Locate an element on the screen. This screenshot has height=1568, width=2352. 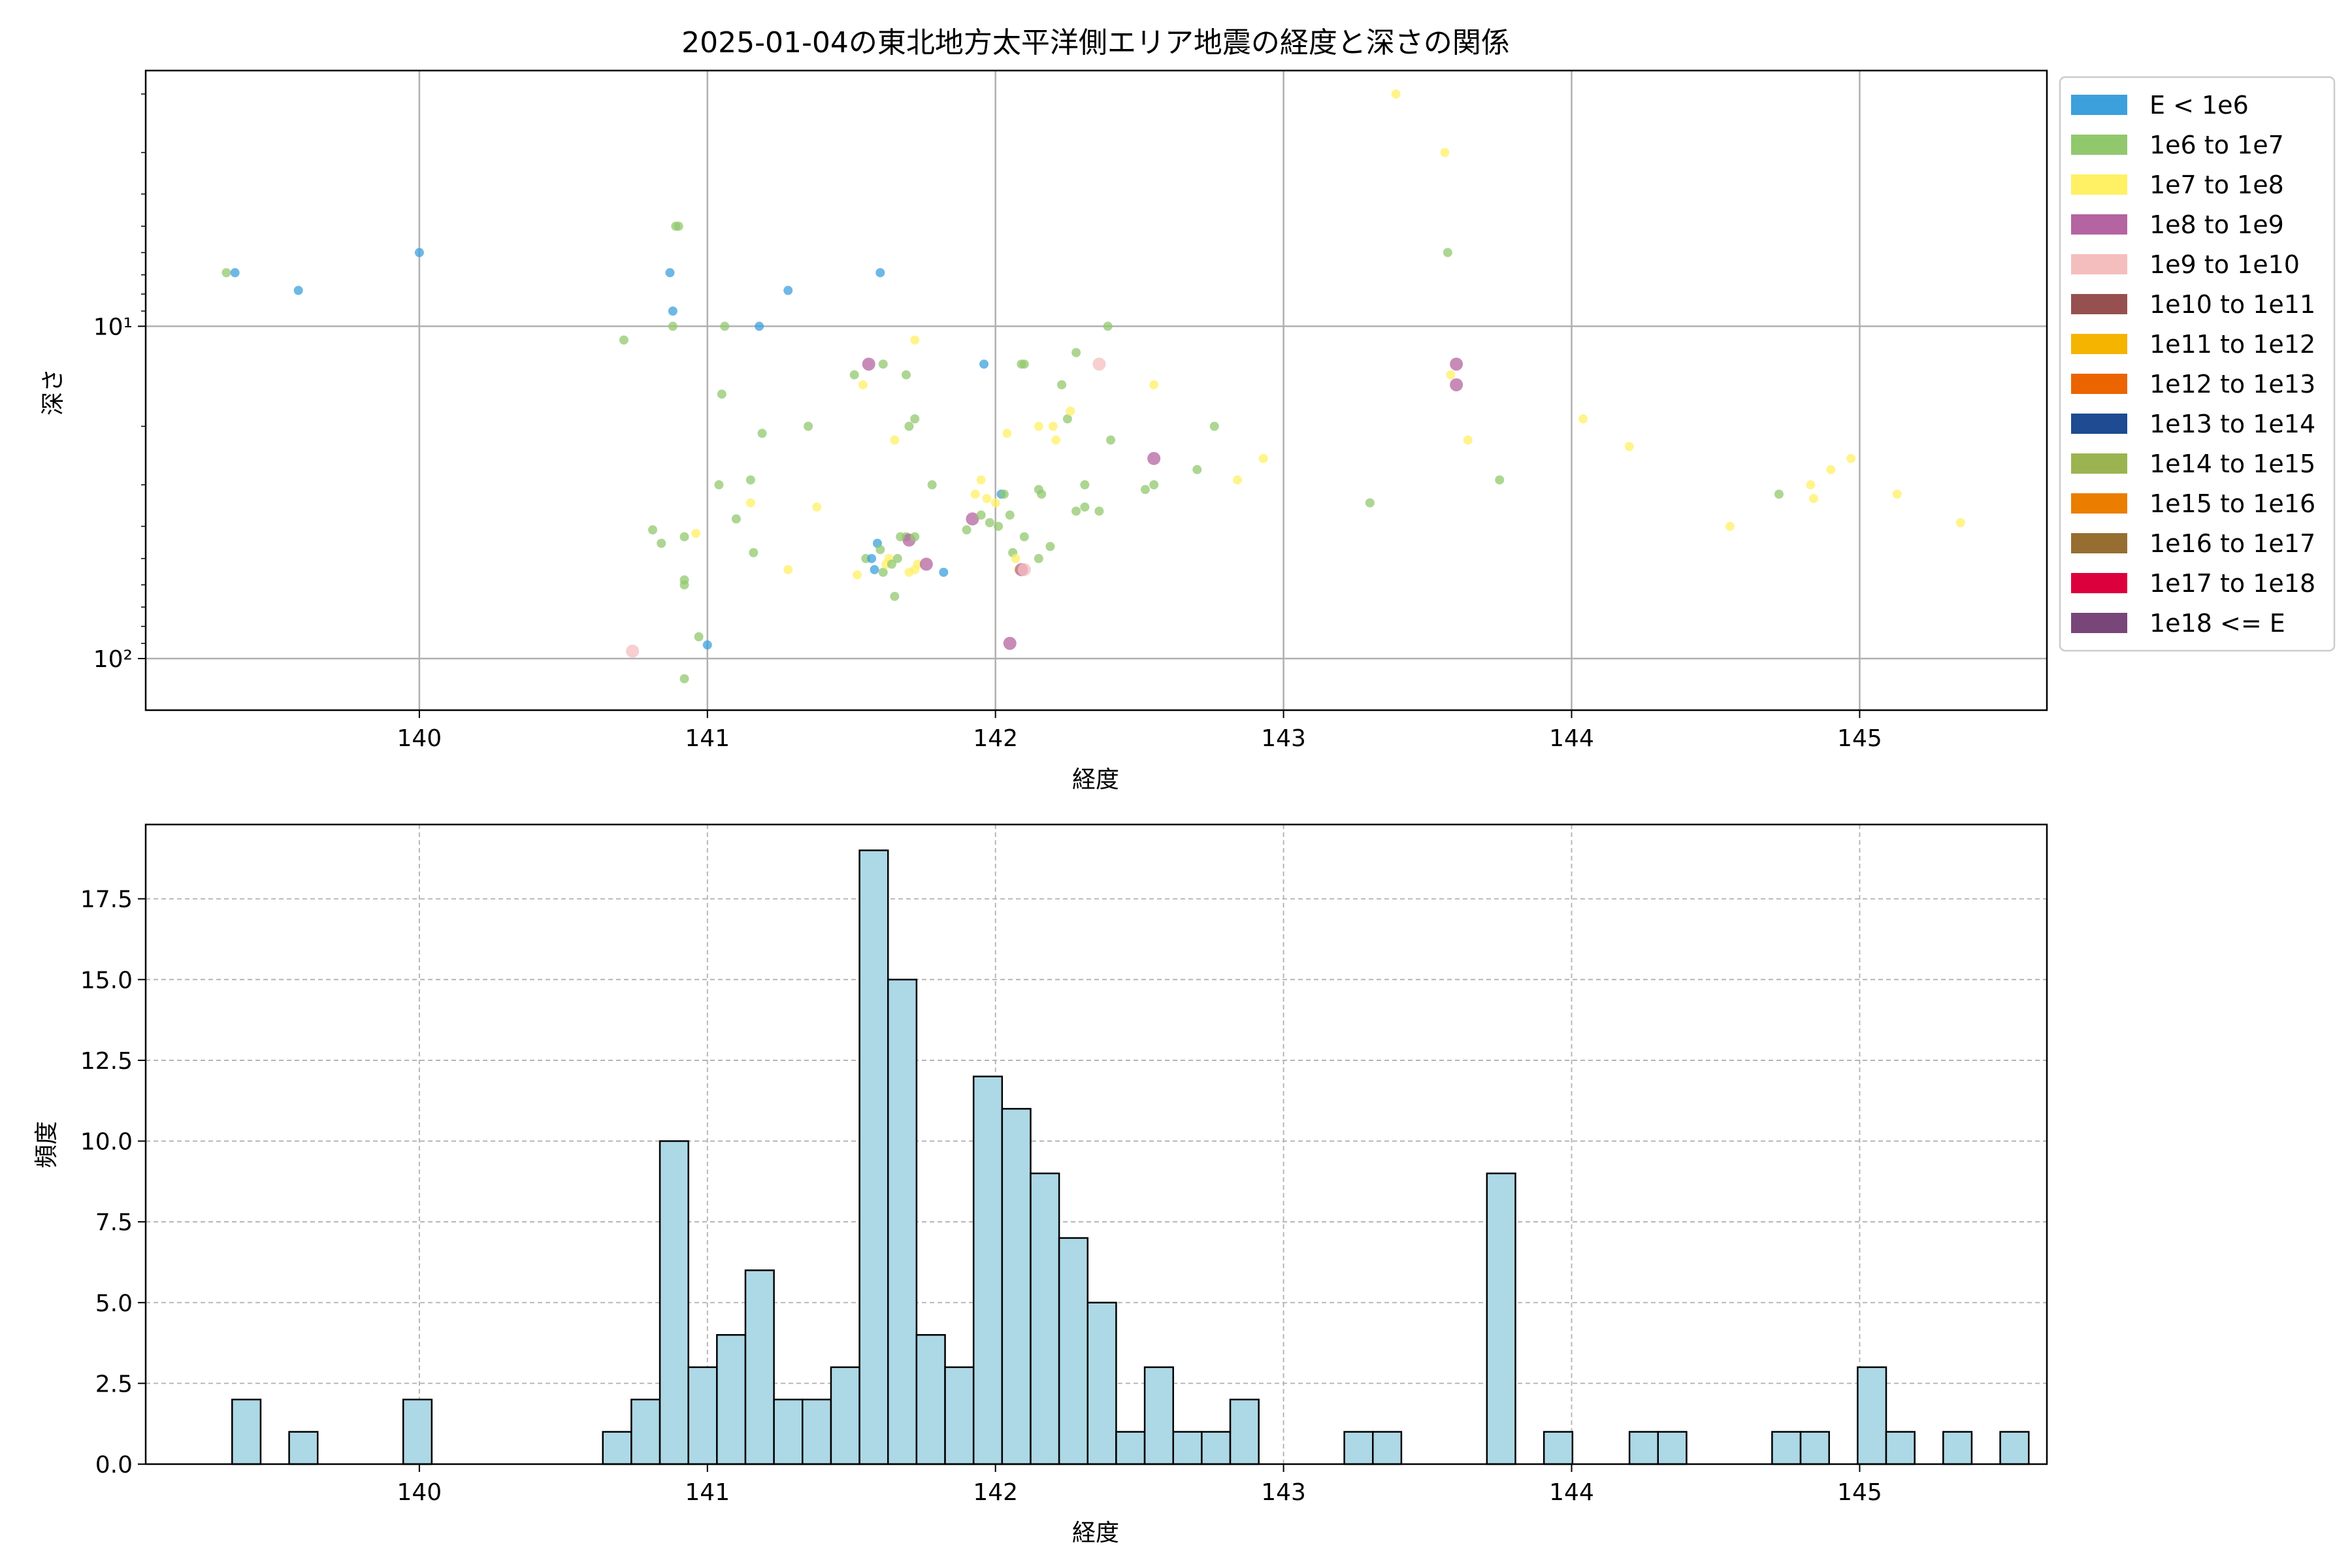
legend-label: 1e13 to 1e14 is located at coordinates (2232, 424).